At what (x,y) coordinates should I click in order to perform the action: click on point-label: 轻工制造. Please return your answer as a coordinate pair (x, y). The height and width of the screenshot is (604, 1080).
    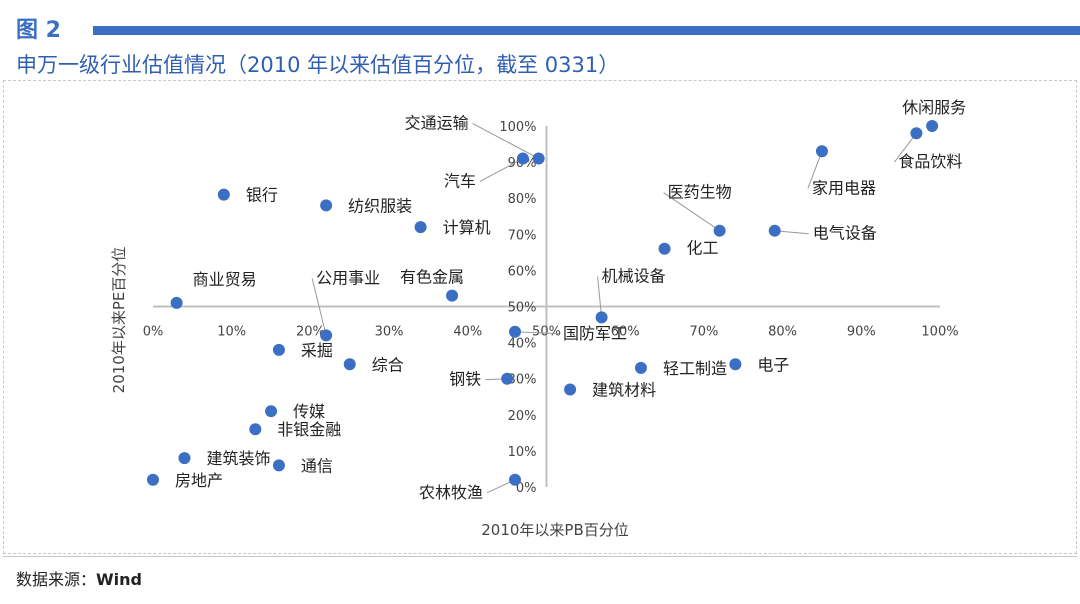
    Looking at the image, I should click on (695, 368).